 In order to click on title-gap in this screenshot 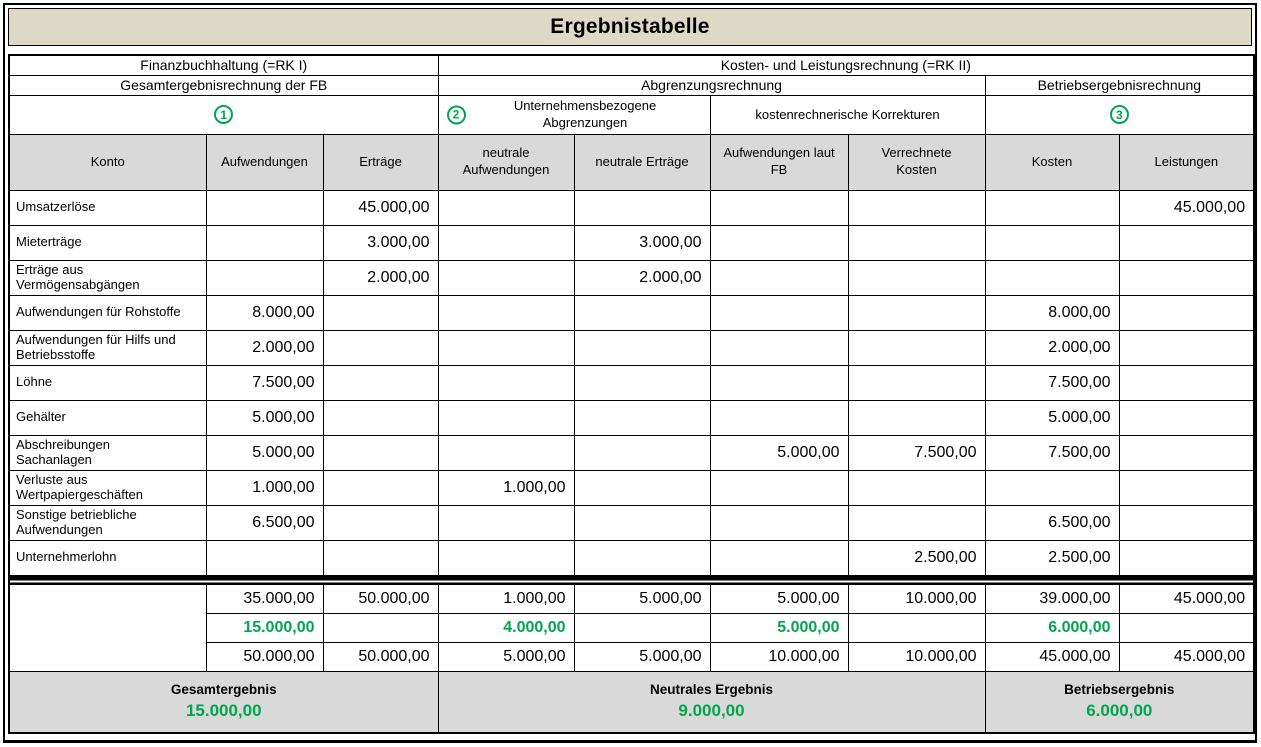, I will do `click(630, 50)`.